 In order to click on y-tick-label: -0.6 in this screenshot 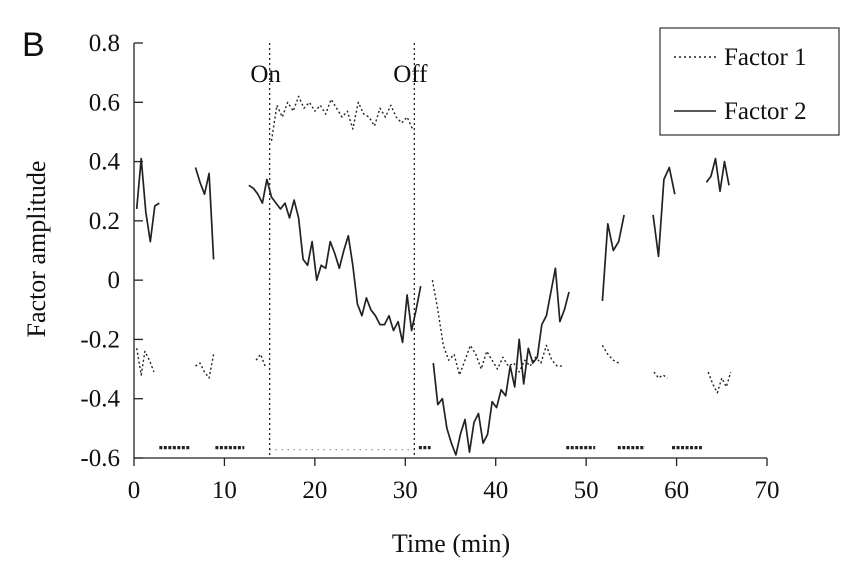, I will do `click(100, 458)`.